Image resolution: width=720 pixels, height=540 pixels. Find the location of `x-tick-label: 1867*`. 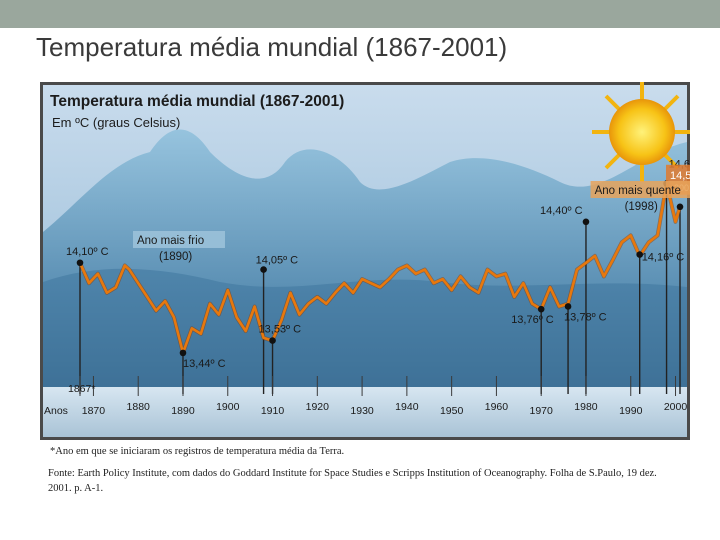

x-tick-label: 1867* is located at coordinates (81, 389).